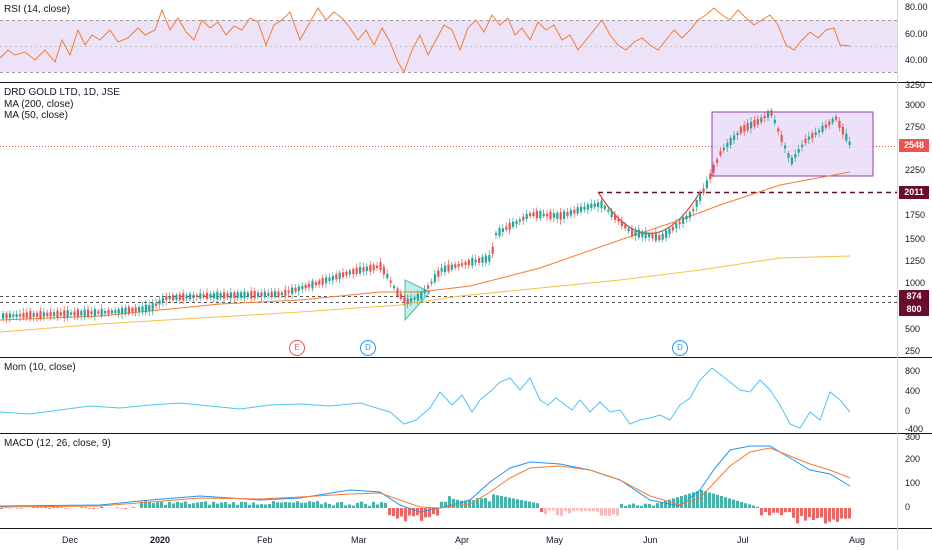 The width and height of the screenshot is (932, 550). What do you see at coordinates (40, 367) in the screenshot?
I see `mom-label: Mom (10, close)` at bounding box center [40, 367].